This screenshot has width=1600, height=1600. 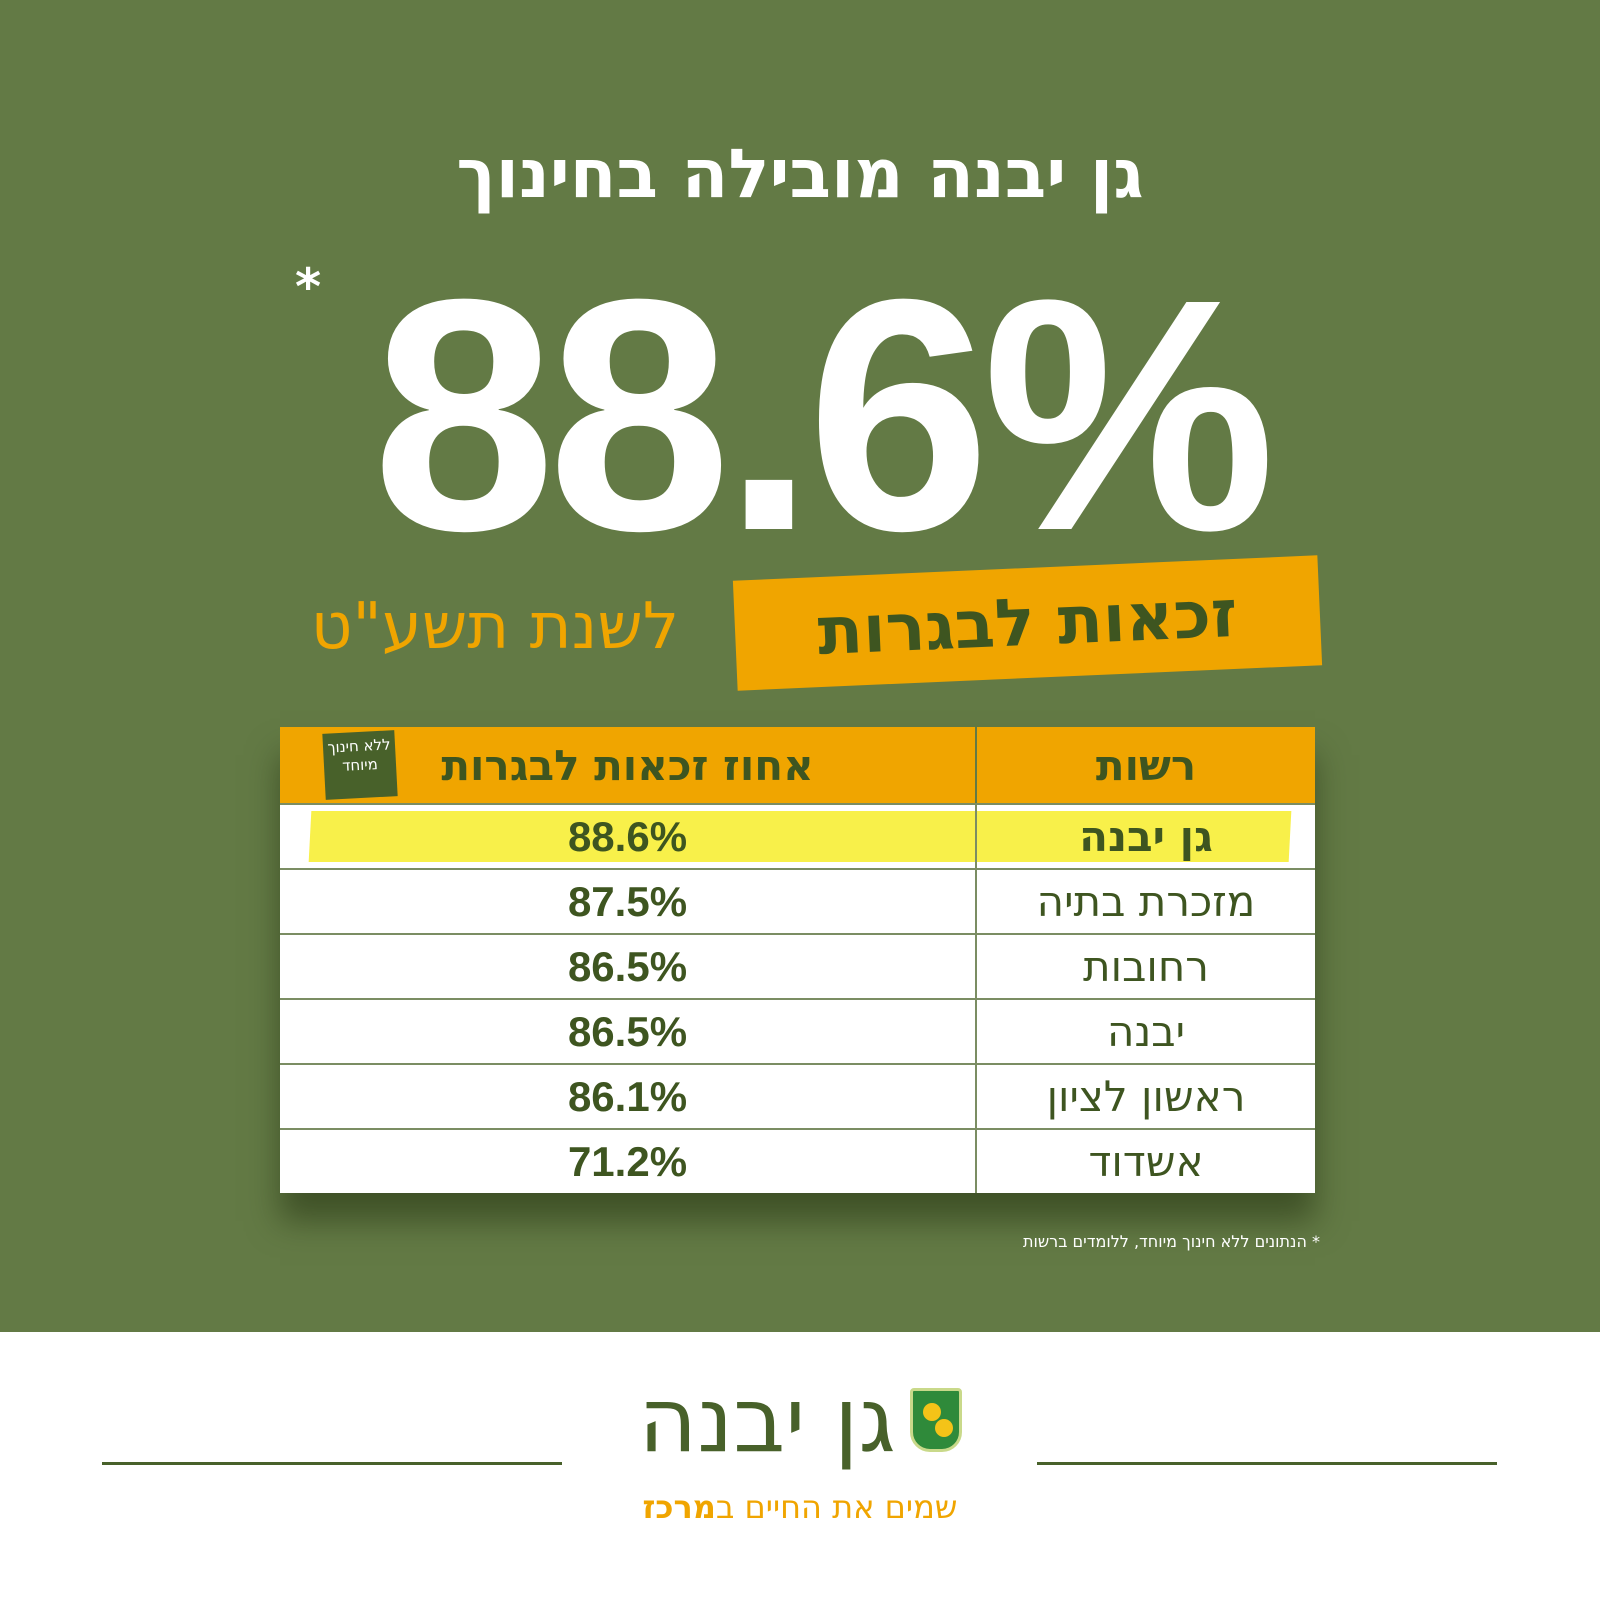 I want to click on divider-left, so click(x=332, y=1463).